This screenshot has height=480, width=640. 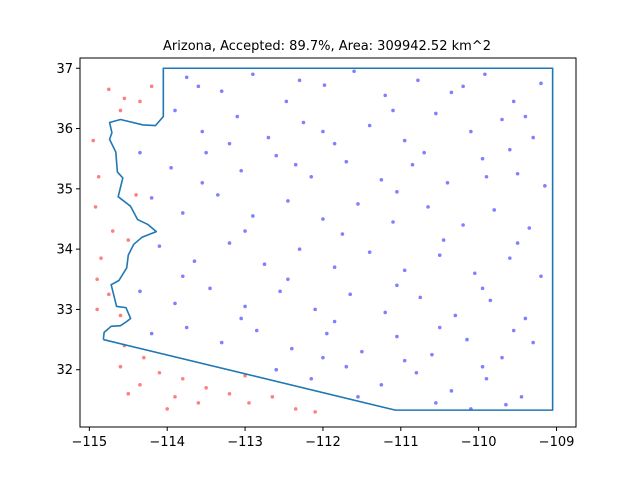 What do you see at coordinates (245, 442) in the screenshot?
I see `x-tick-label: −113` at bounding box center [245, 442].